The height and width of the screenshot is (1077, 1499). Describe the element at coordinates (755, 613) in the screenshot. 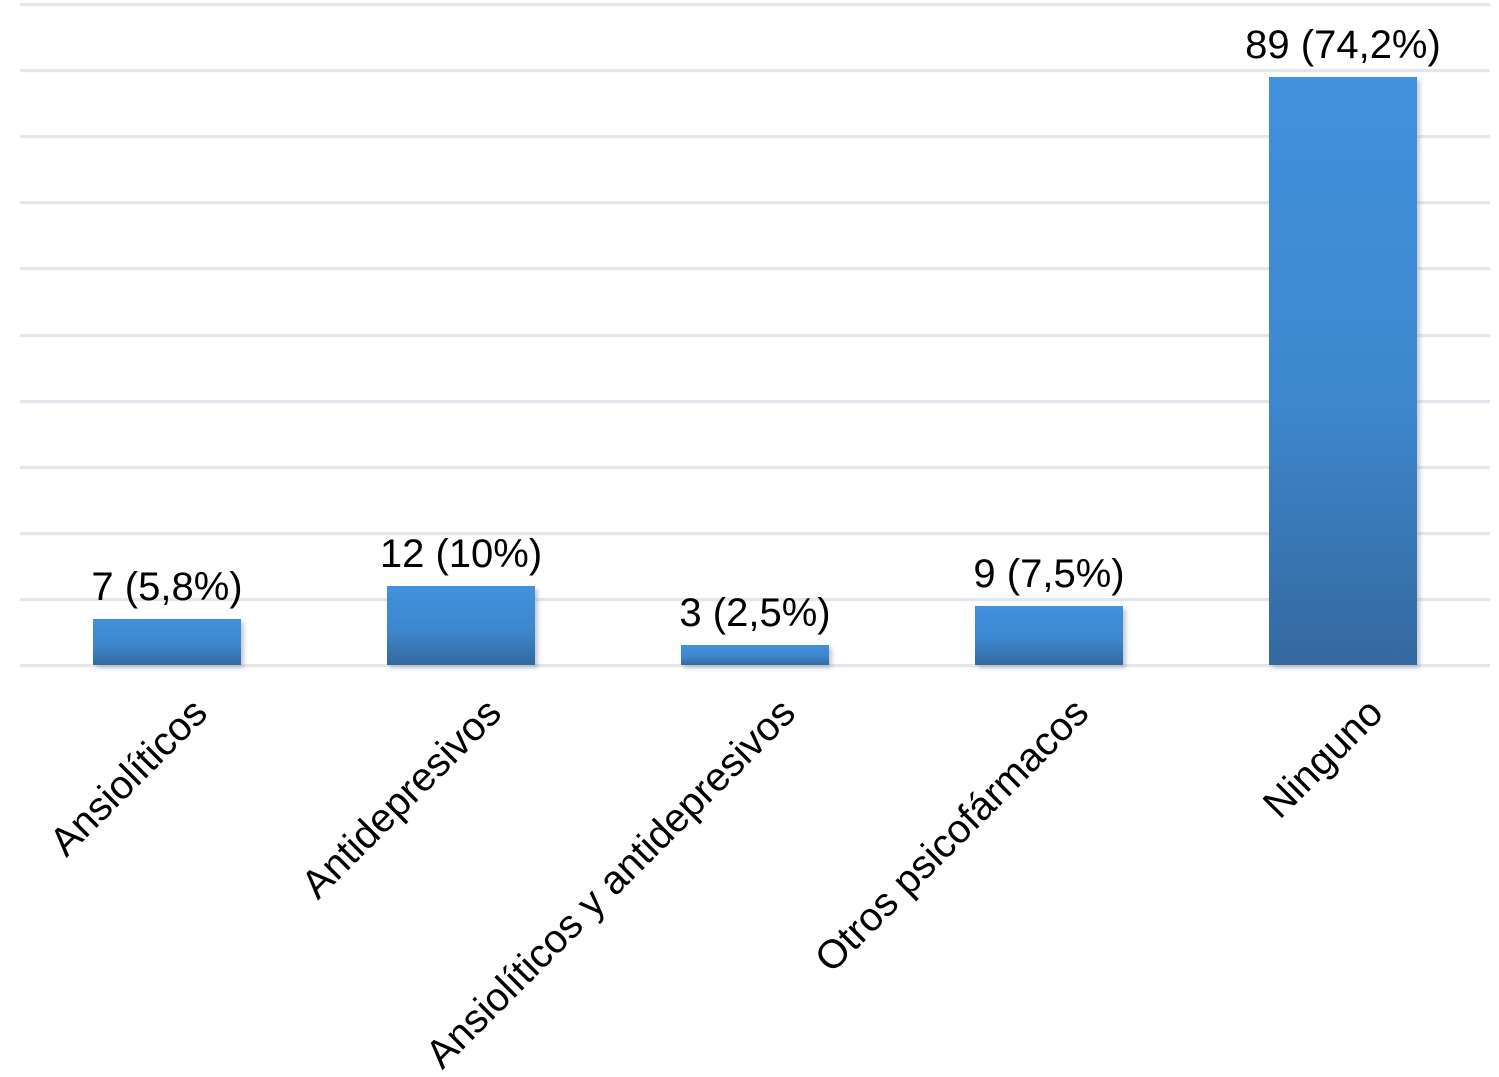

I see `bar-value-label: 3 (2,5%)` at that location.